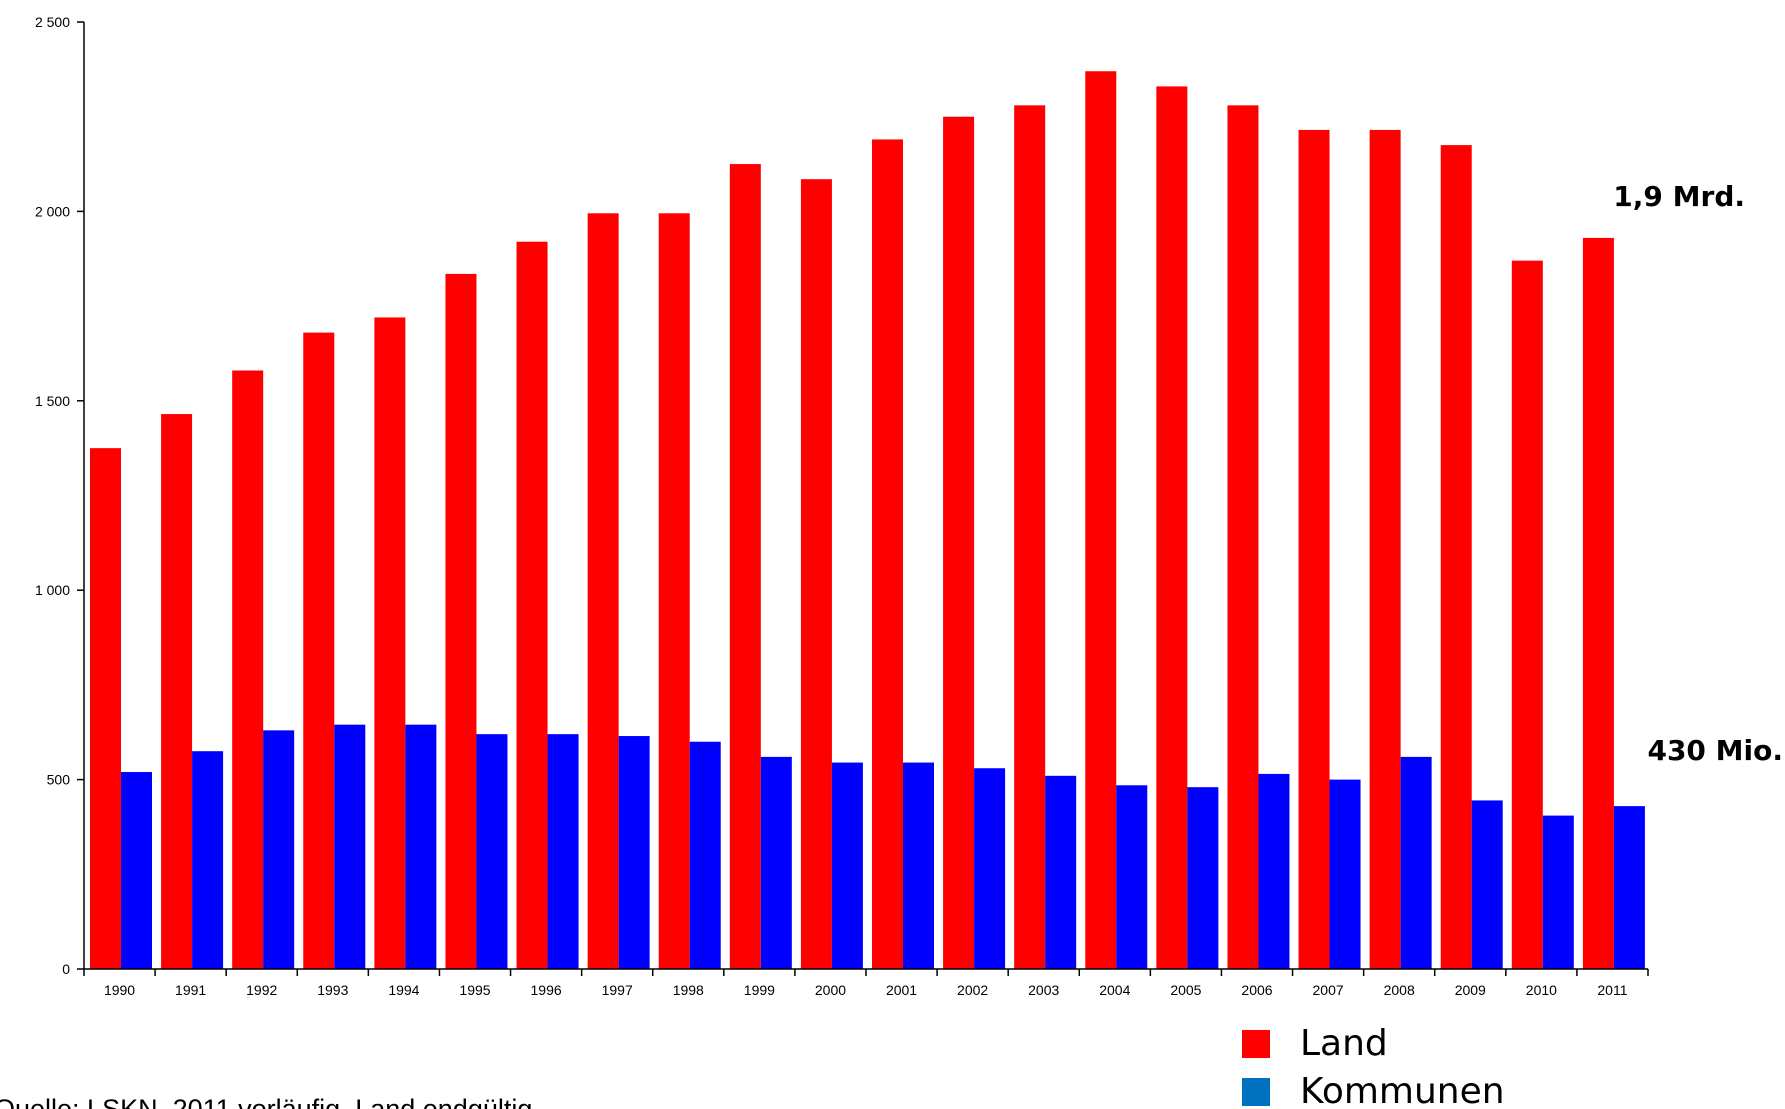 This screenshot has height=1109, width=1785. What do you see at coordinates (177, 692) in the screenshot?
I see `bar-land-1991` at bounding box center [177, 692].